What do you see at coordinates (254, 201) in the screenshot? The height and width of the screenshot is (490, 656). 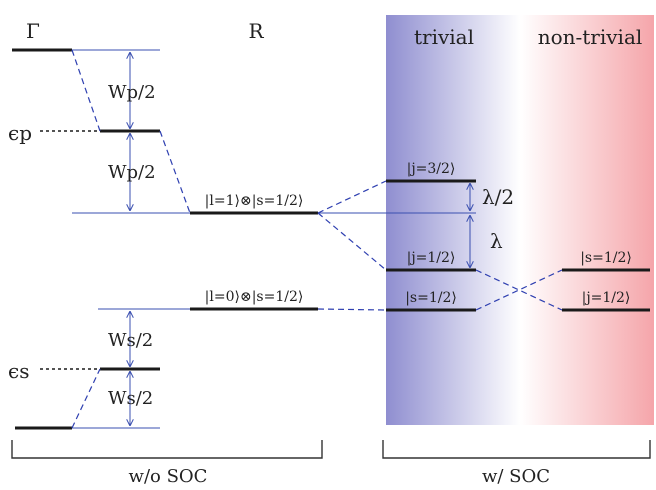 I see `r-p-state-label: |l=1⟩⊗|s=1/2⟩` at bounding box center [254, 201].